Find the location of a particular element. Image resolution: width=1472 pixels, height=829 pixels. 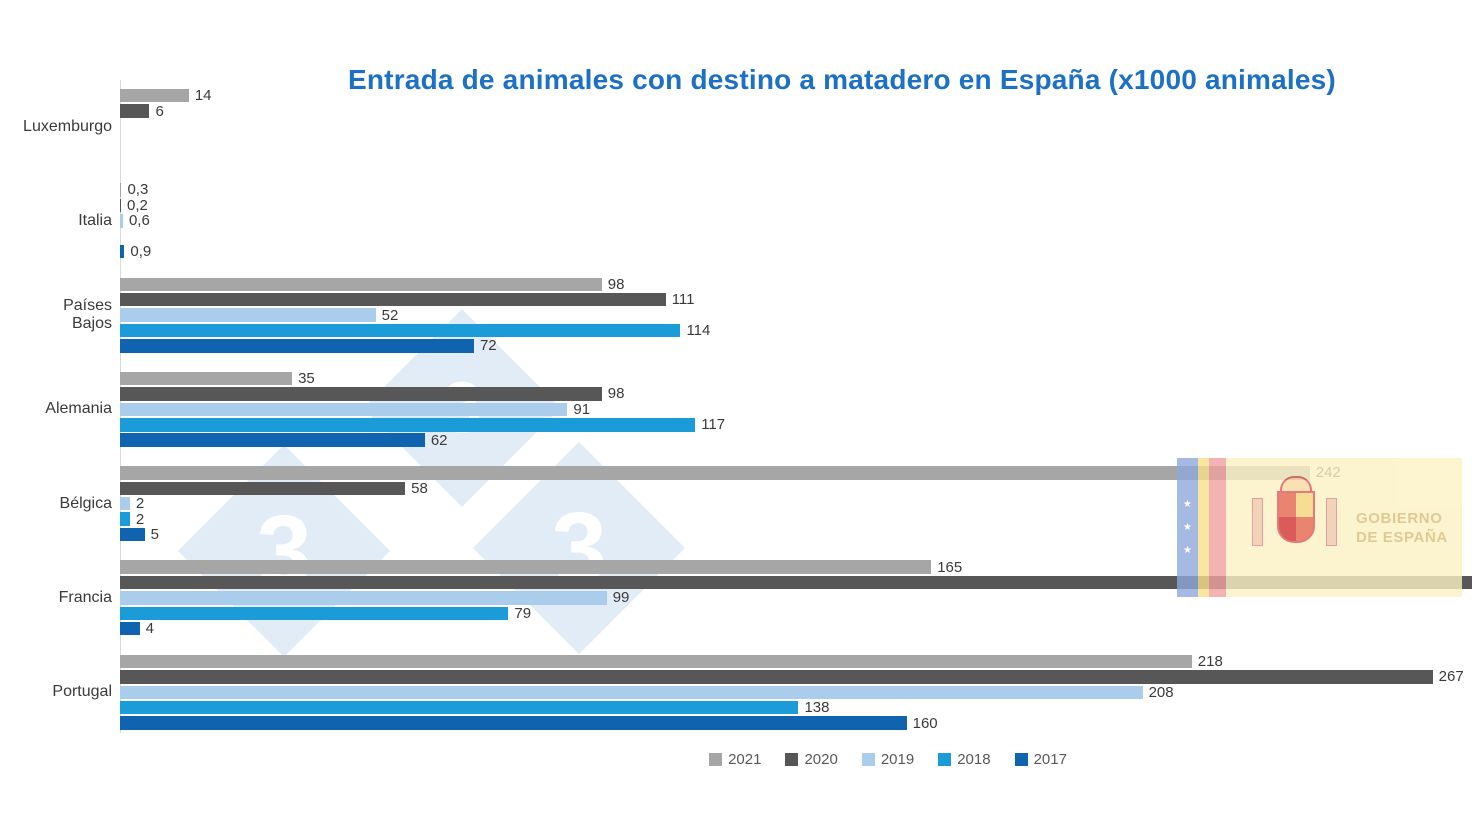

legend-label: 2017 is located at coordinates (1050, 759).